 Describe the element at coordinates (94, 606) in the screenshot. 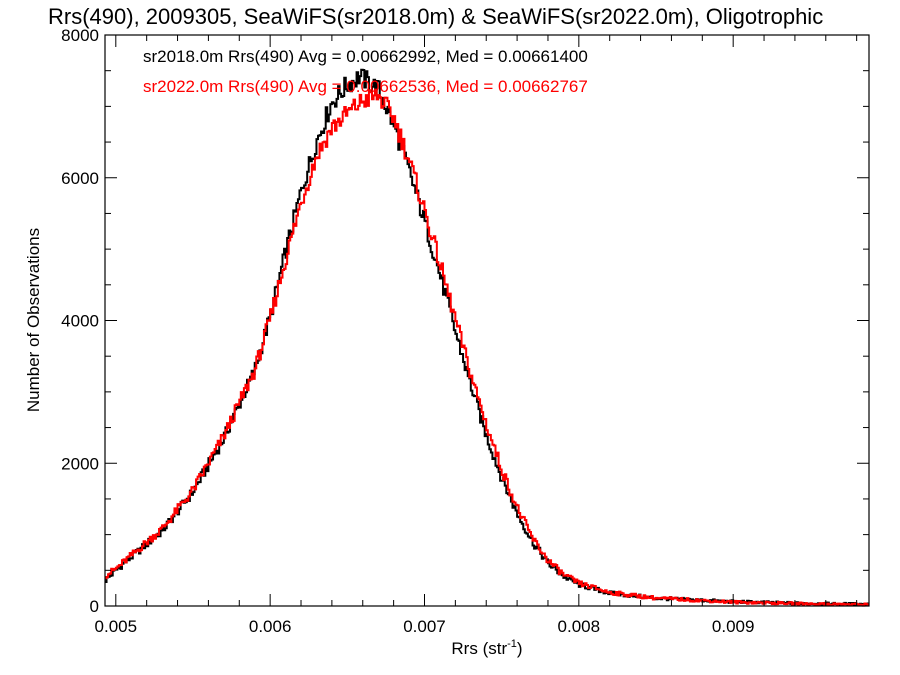

I see `y-tick-label: 0` at that location.